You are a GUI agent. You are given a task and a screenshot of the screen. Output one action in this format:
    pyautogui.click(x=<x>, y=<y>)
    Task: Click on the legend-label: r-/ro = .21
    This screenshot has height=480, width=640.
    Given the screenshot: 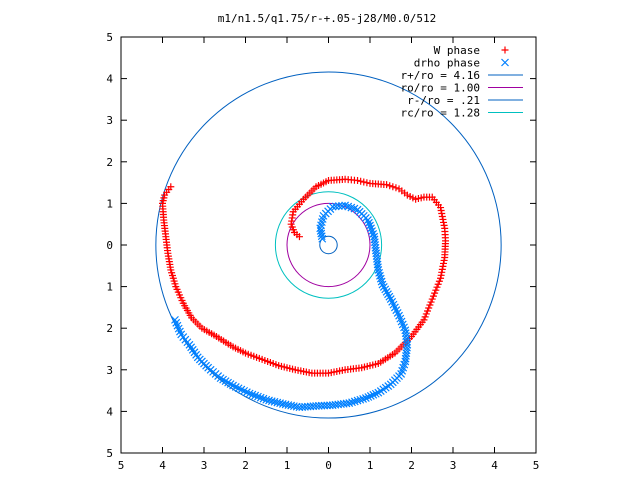 What is the action you would take?
    pyautogui.click(x=443, y=100)
    